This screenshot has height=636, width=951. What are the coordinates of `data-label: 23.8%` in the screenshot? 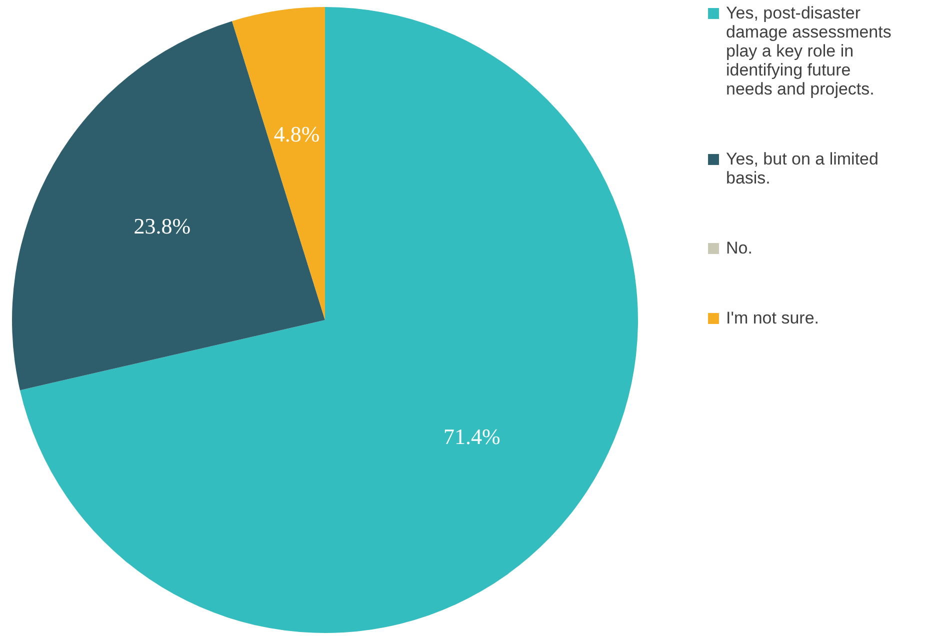 It's located at (162, 225).